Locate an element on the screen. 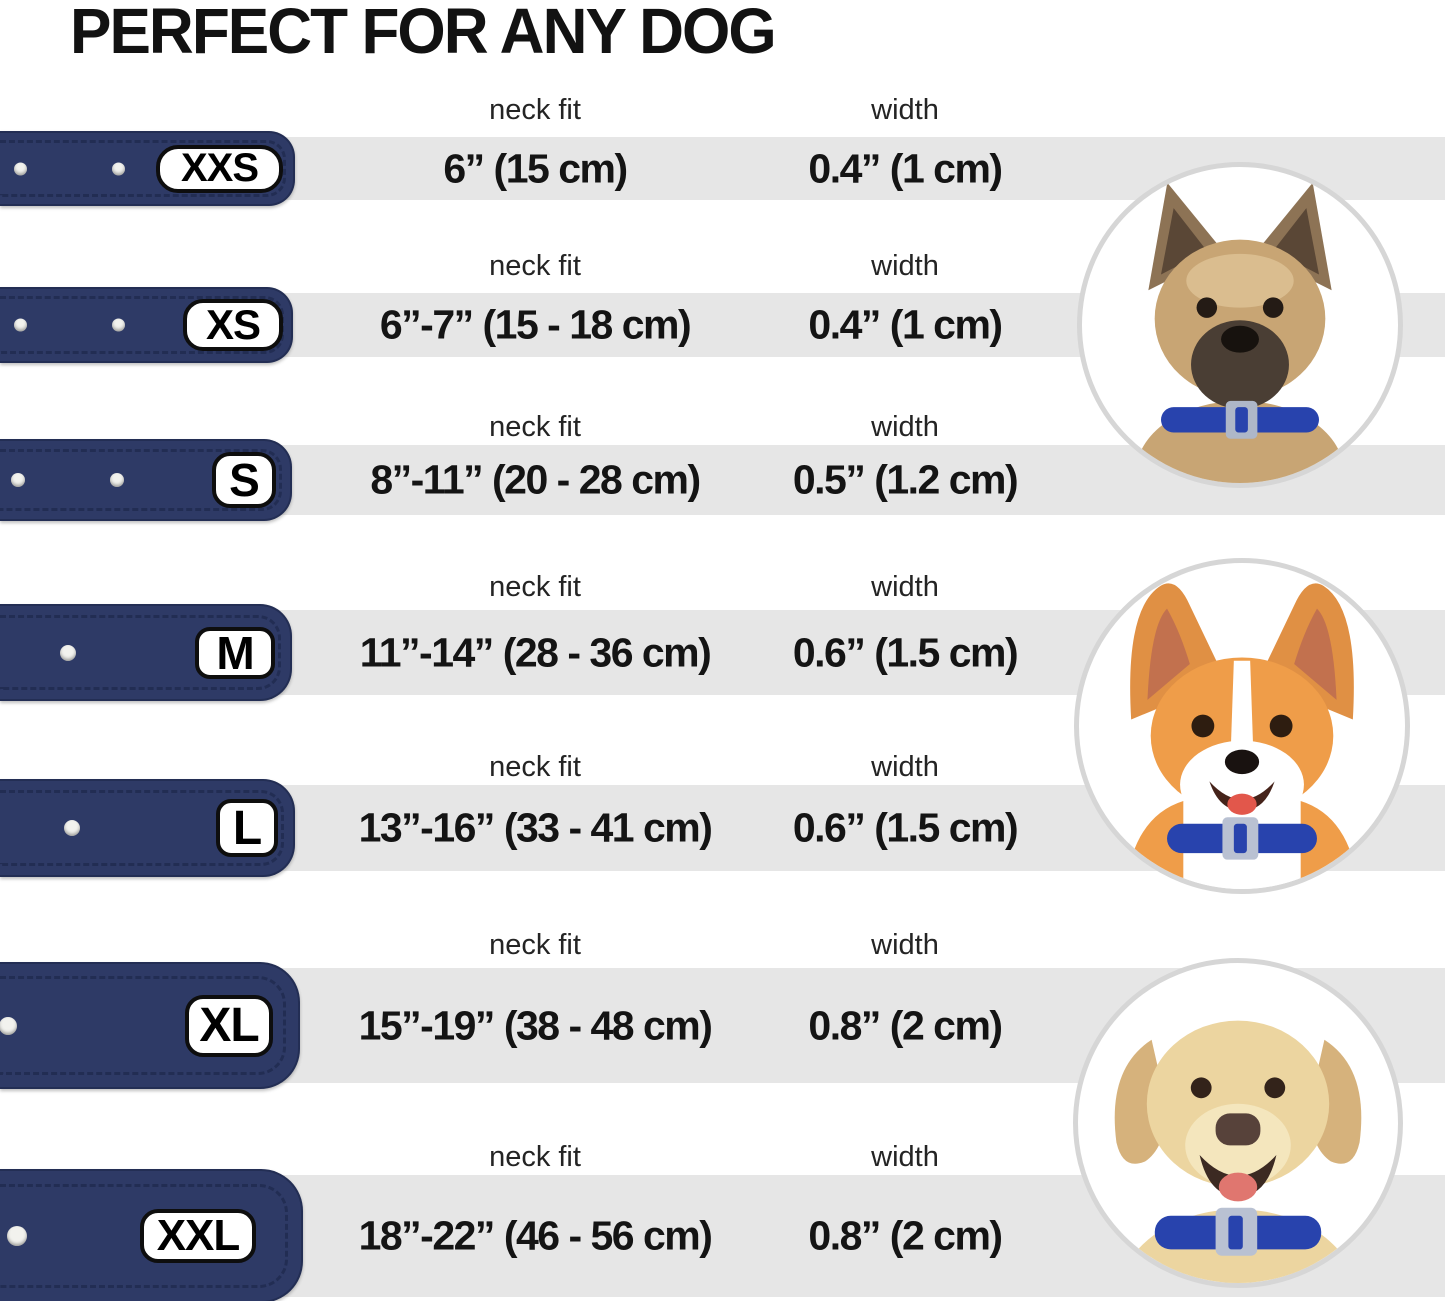 The image size is (1445, 1301). labrador-dog-image is located at coordinates (1238, 1123).